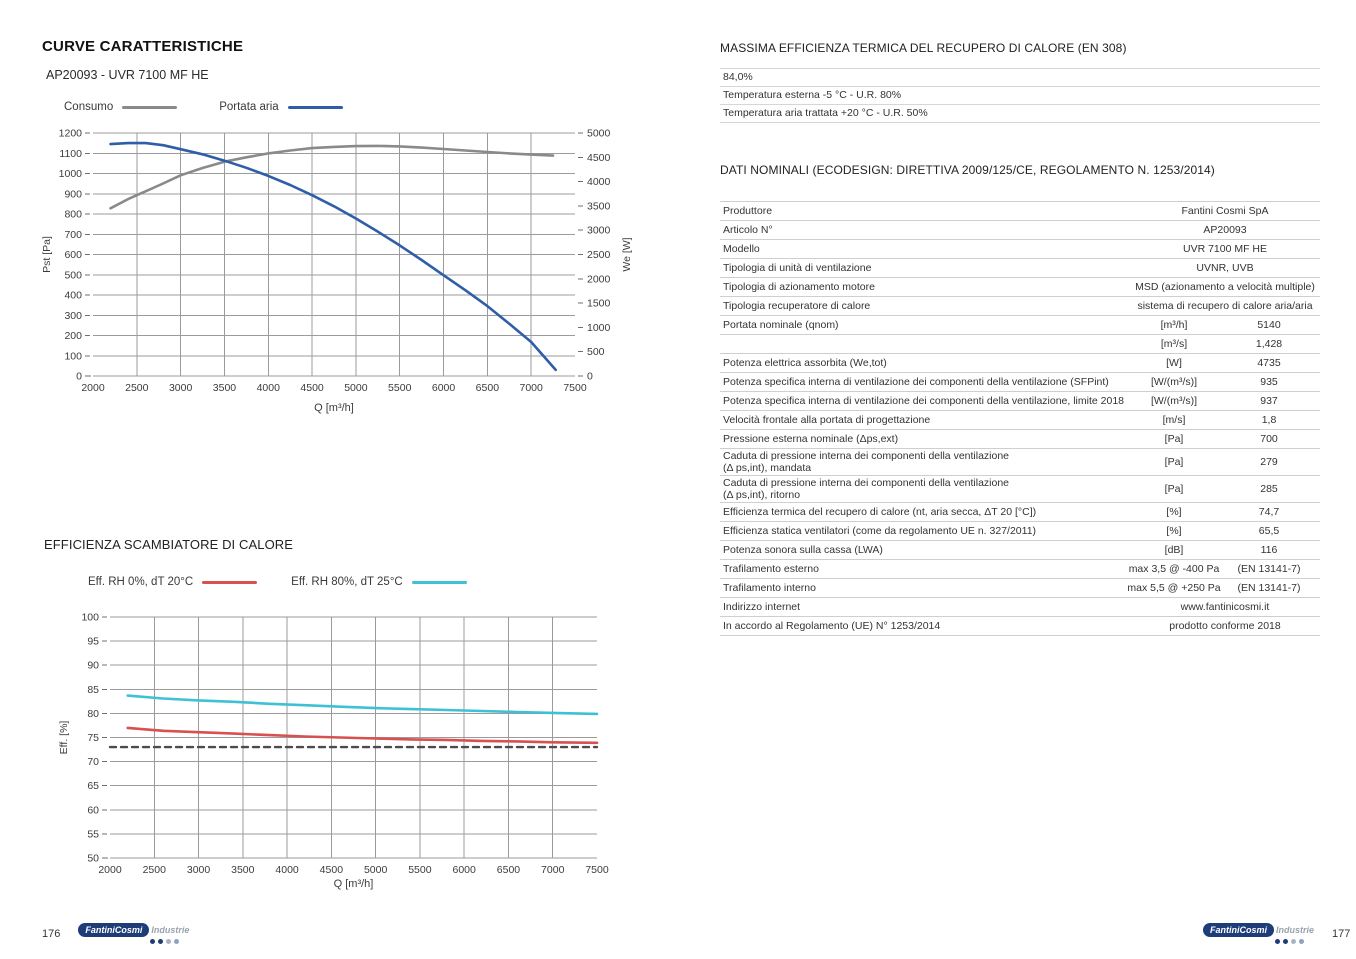 Image resolution: width=1356 pixels, height=959 pixels. I want to click on y-axis-label-right: We [W], so click(627, 254).